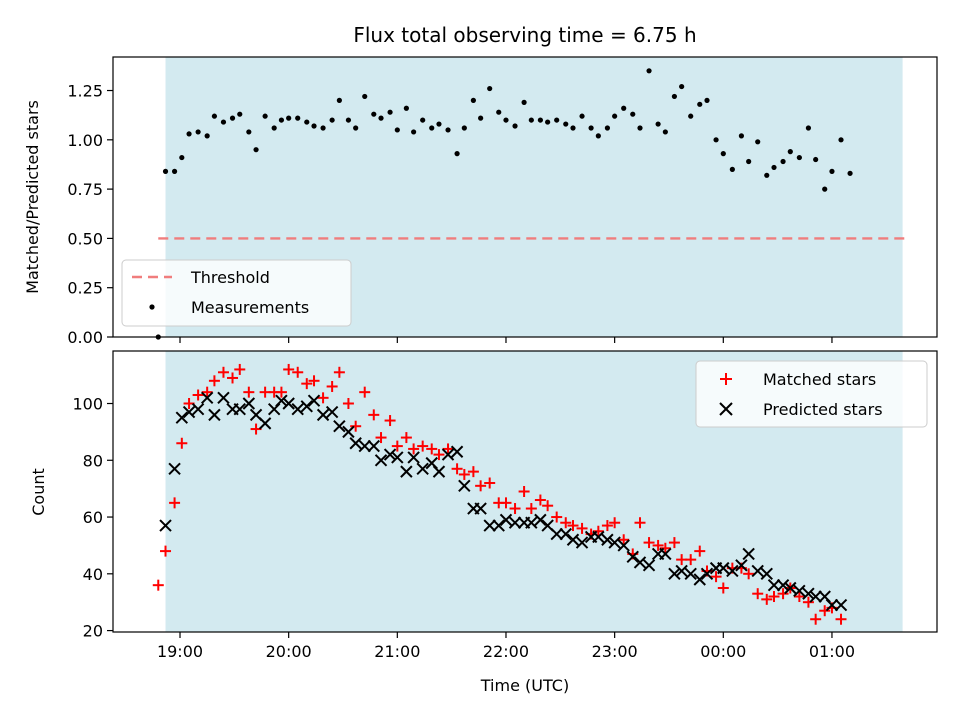  What do you see at coordinates (85, 91) in the screenshot?
I see `top-y-tick-label: 1.25` at bounding box center [85, 91].